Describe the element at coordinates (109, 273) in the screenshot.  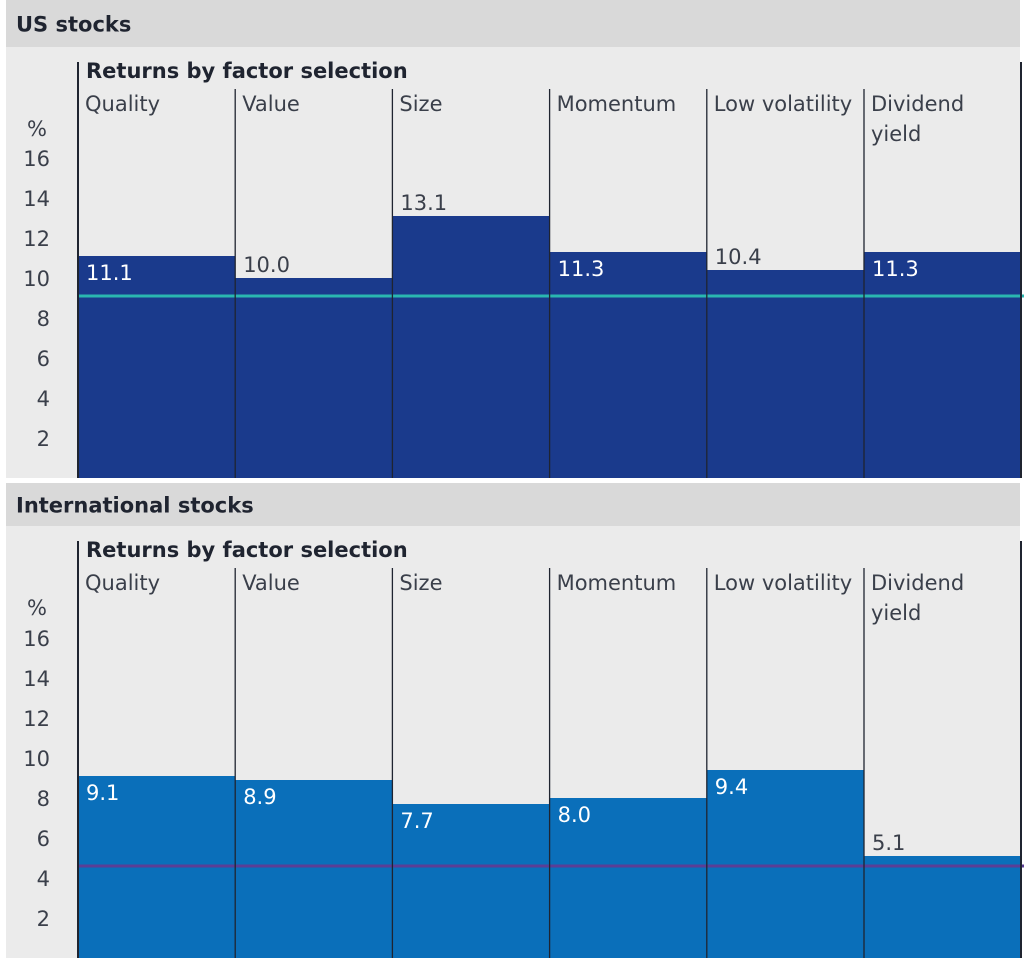
I see `value-label: 11.1` at that location.